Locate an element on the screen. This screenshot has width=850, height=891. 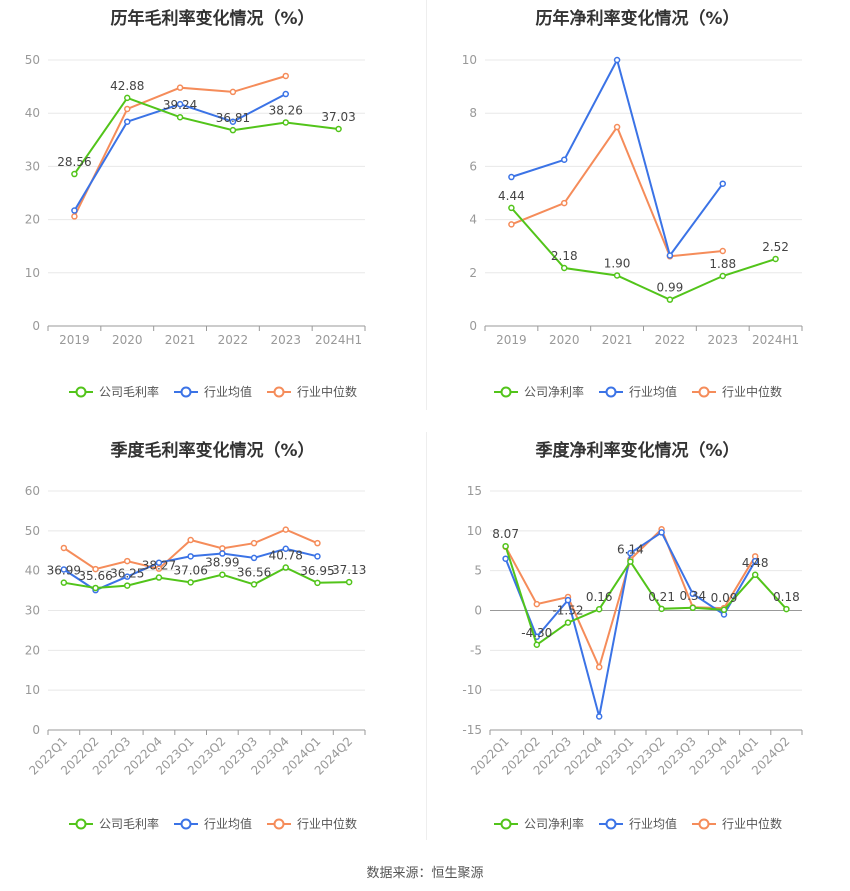
data-label: 4.48 is located at coordinates (755, 563).